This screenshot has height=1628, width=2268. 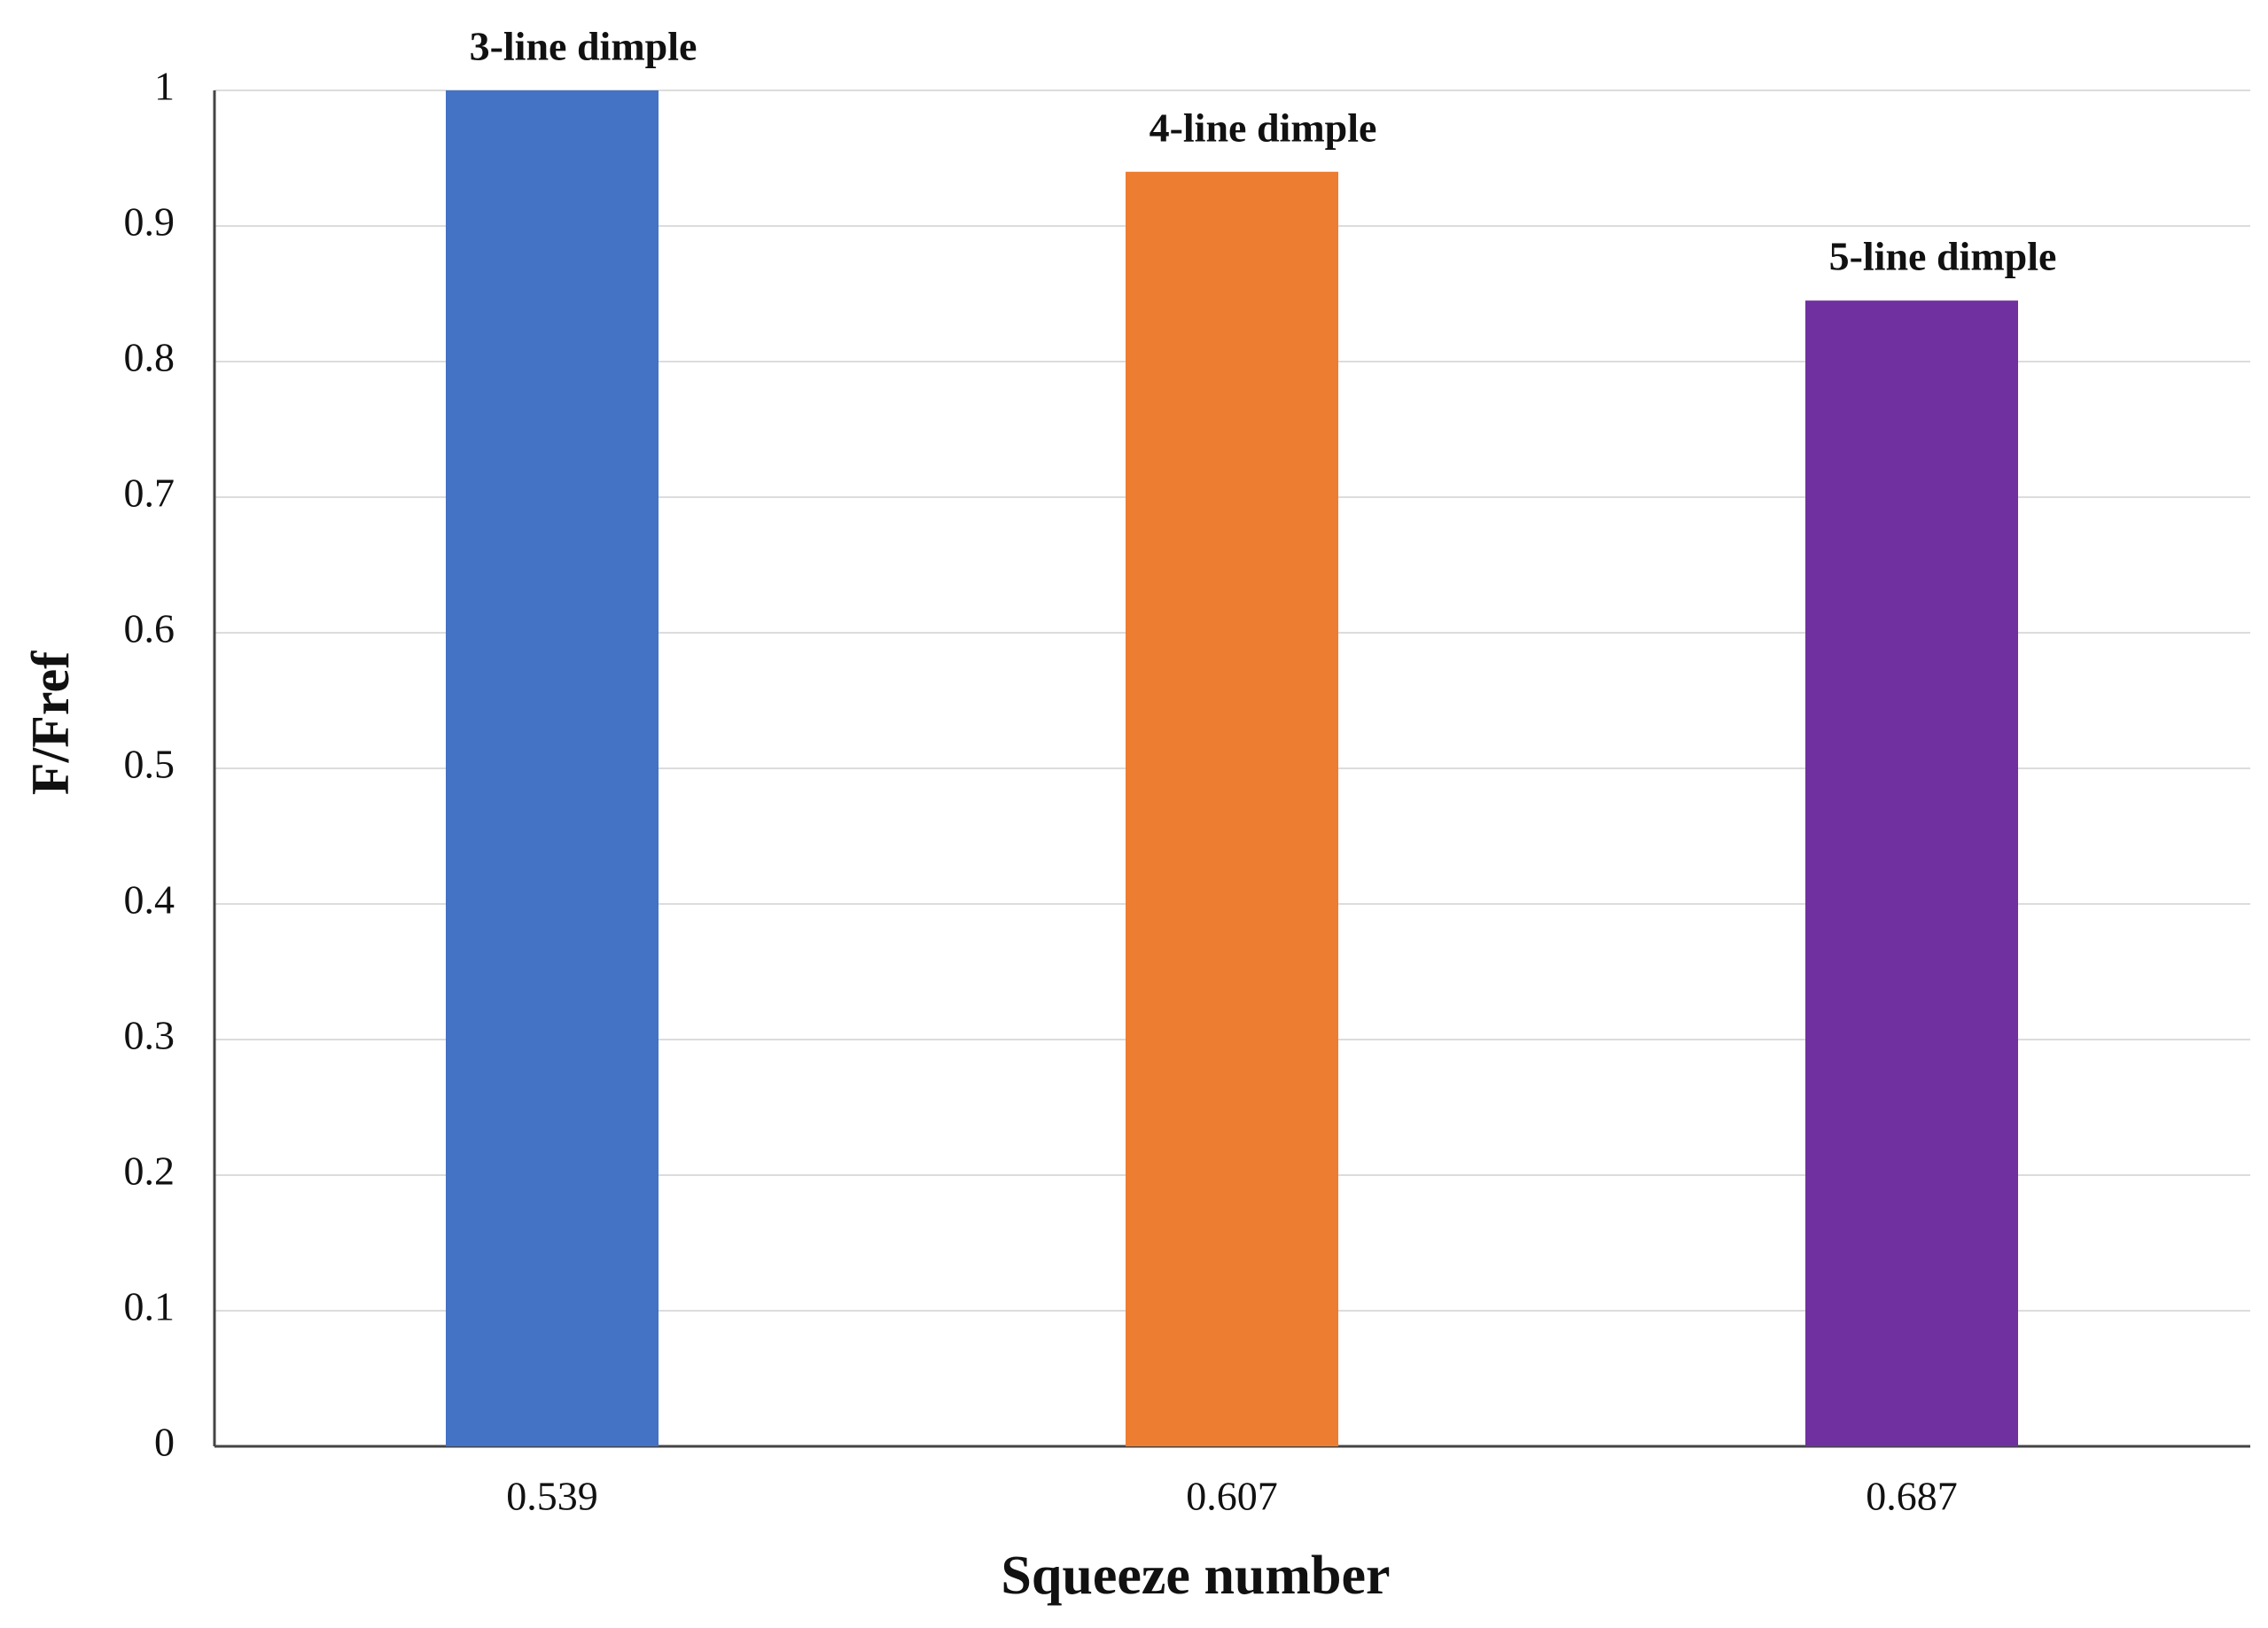 I want to click on y-tick-label: 0.7, so click(x=149, y=493).